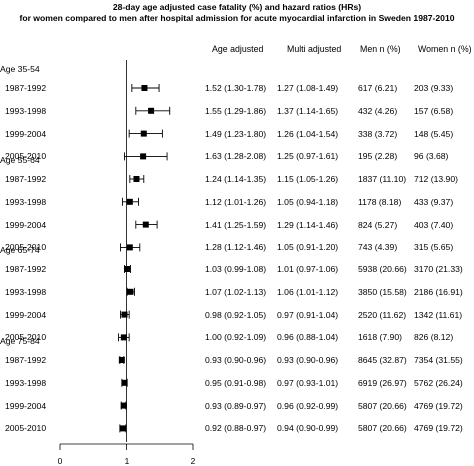  What do you see at coordinates (236, 247) in the screenshot?
I see `row-age-adjusted: 1.28 (1.12-1.46)` at bounding box center [236, 247].